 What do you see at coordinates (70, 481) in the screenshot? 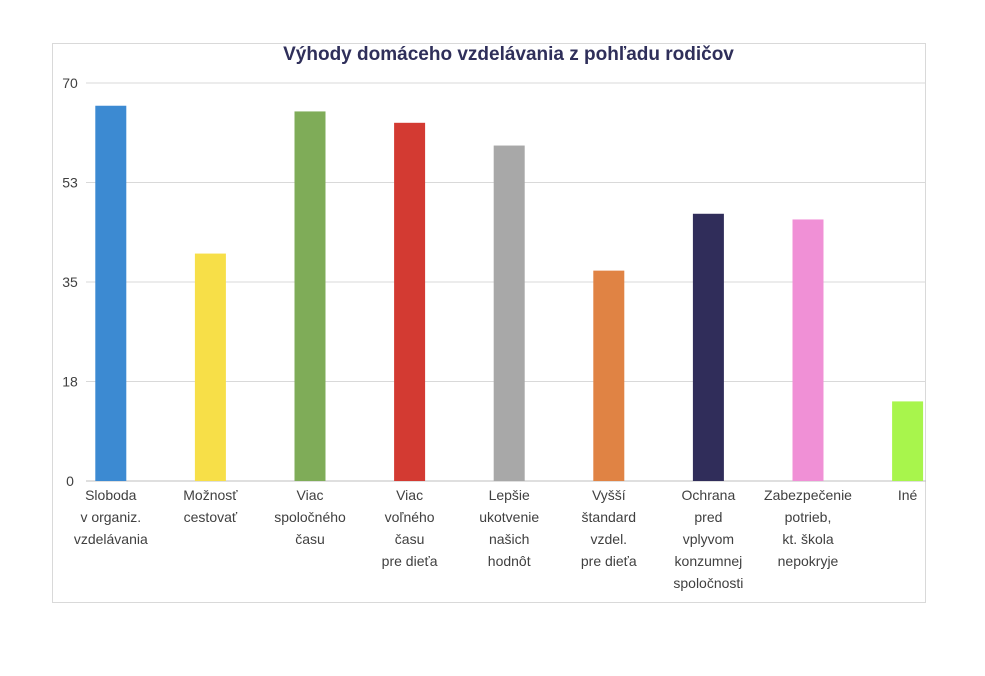
I see `y-tick-label: 0` at bounding box center [70, 481].